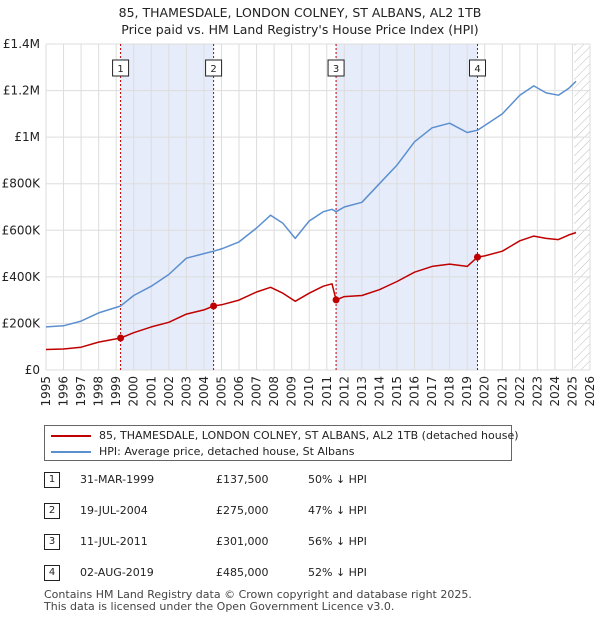  I want to click on sale-price: £301,000, so click(242, 541).